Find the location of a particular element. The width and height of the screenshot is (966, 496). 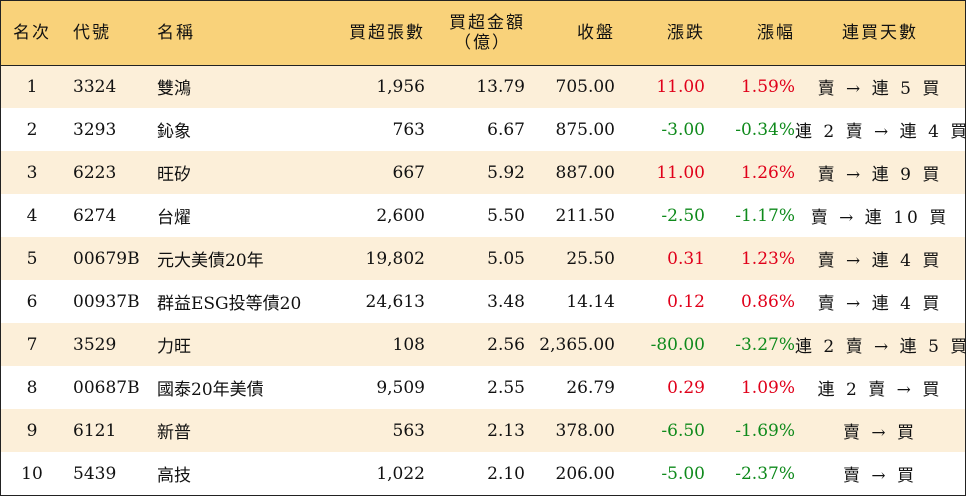

cell-code: 00679B is located at coordinates (106, 258).